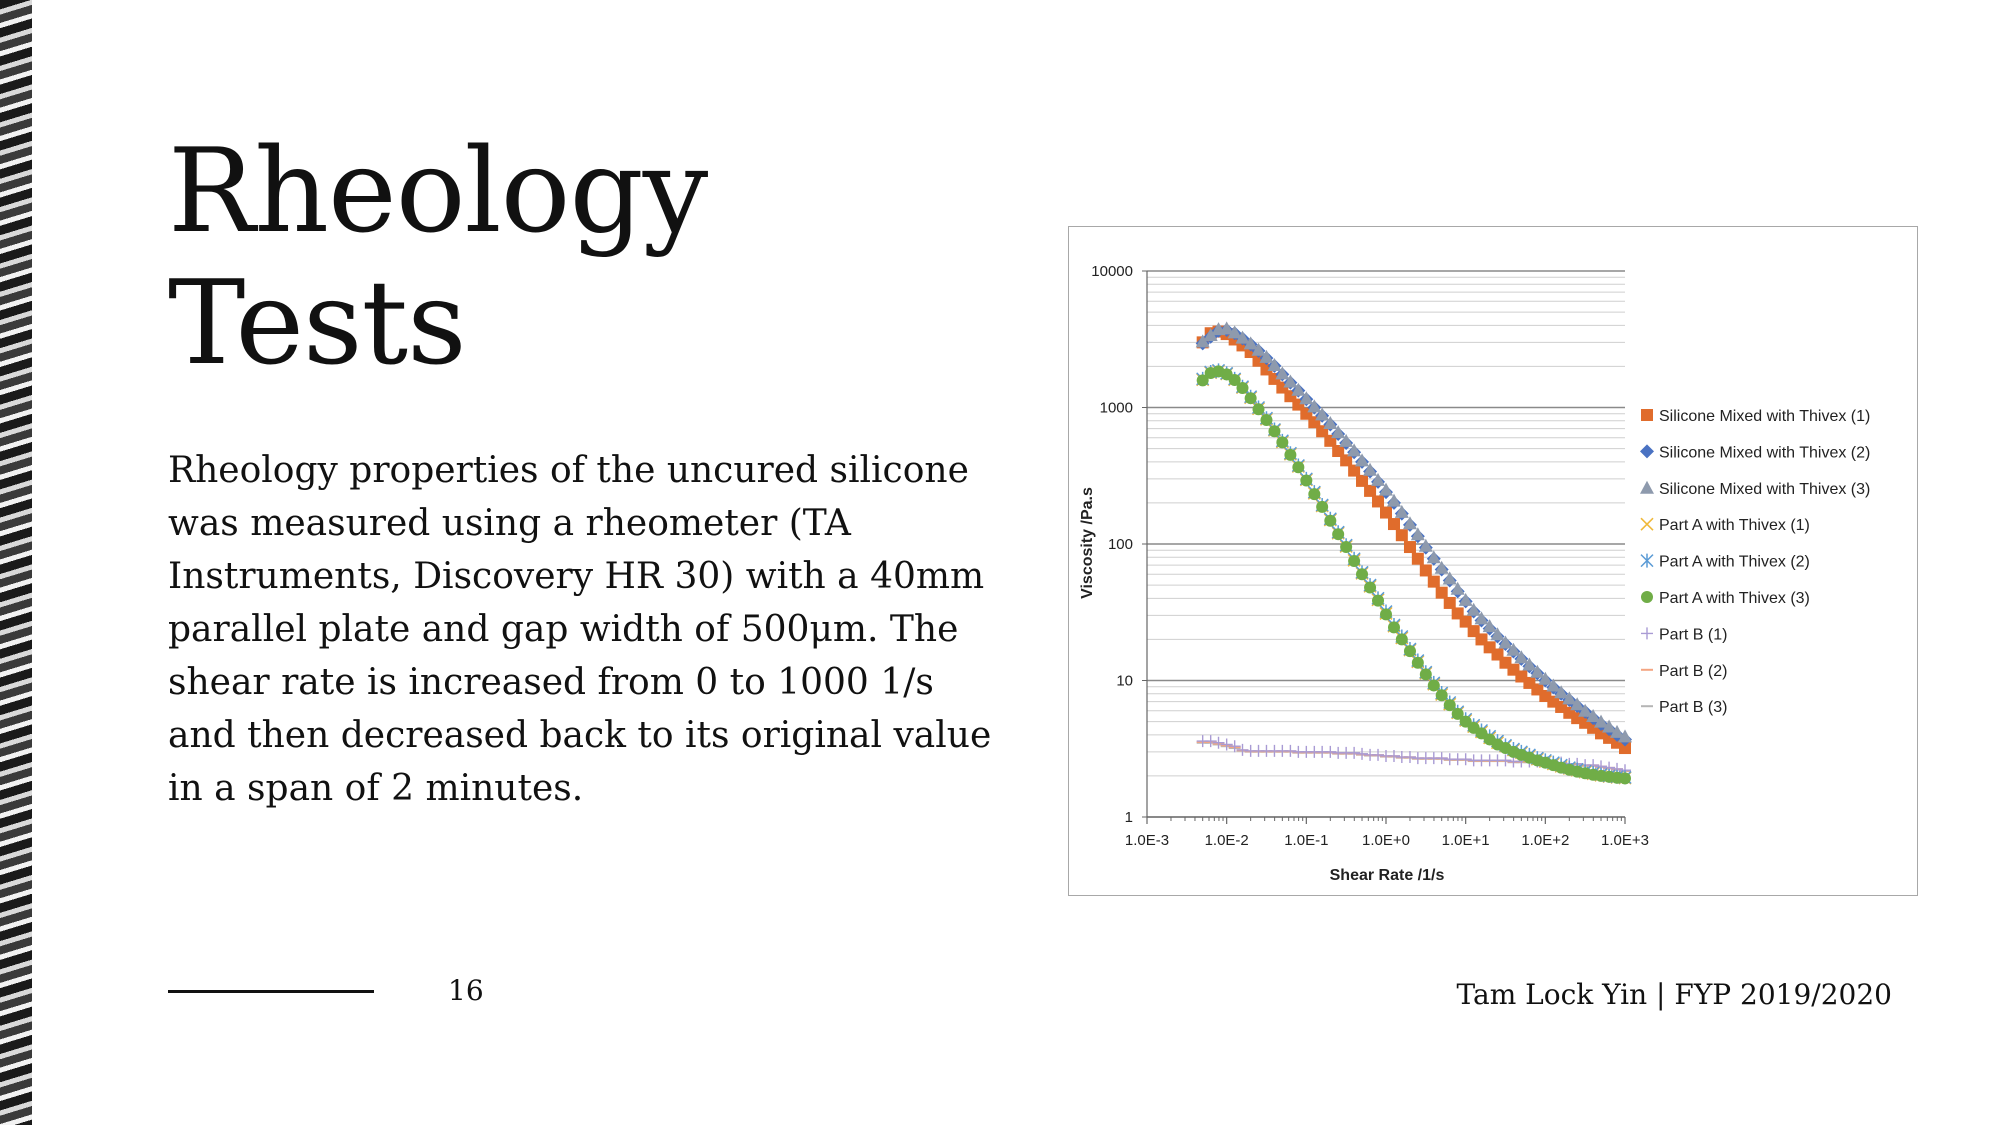 The image size is (2000, 1125). I want to click on x-tick-label: 1.0E-1, so click(1306, 840).